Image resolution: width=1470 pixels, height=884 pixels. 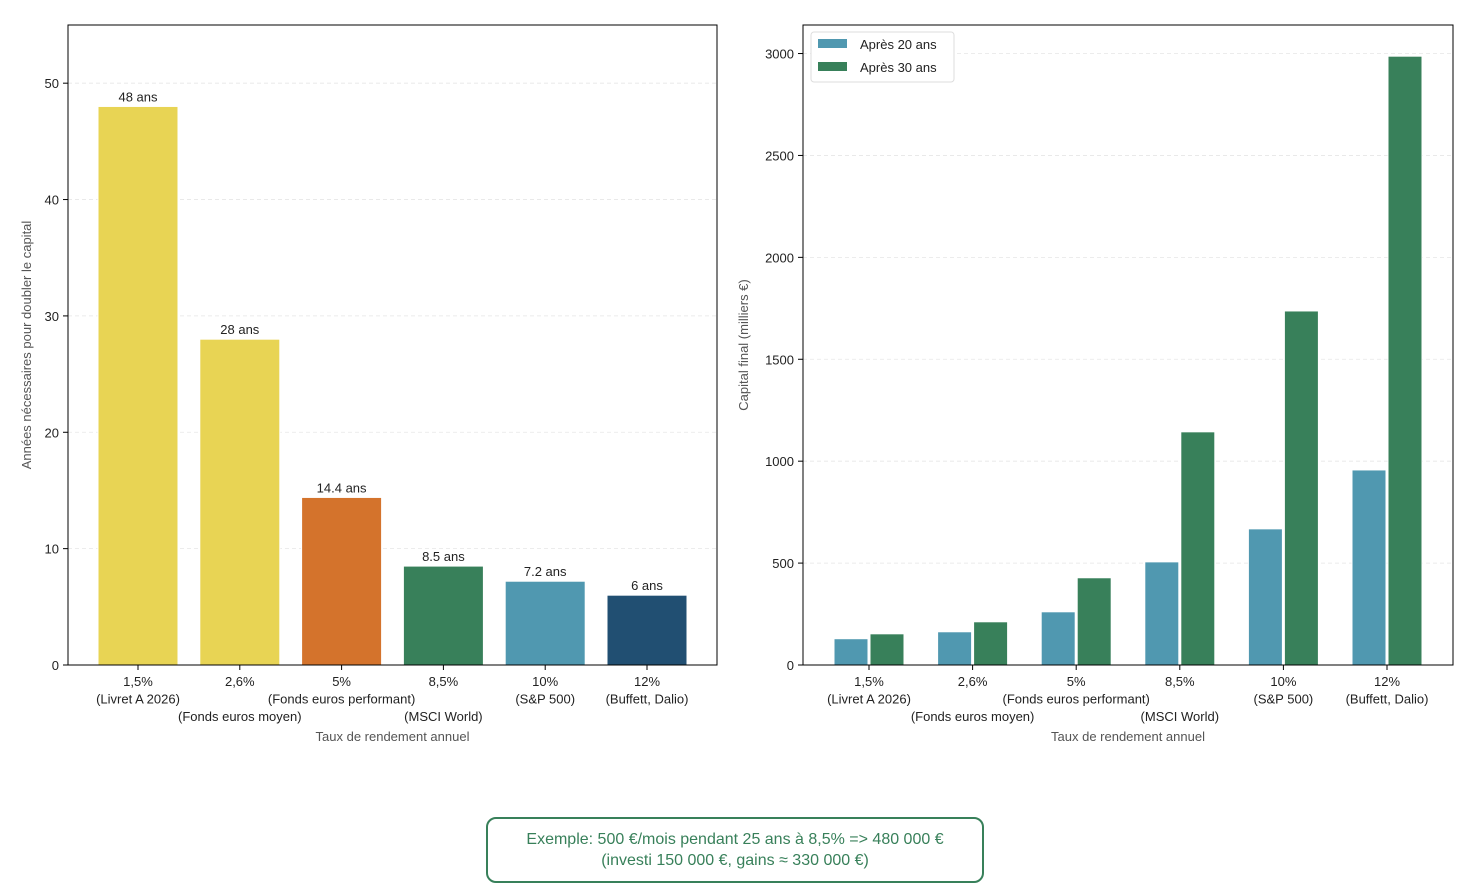 What do you see at coordinates (779, 54) in the screenshot?
I see `y-tick-label: 3000` at bounding box center [779, 54].